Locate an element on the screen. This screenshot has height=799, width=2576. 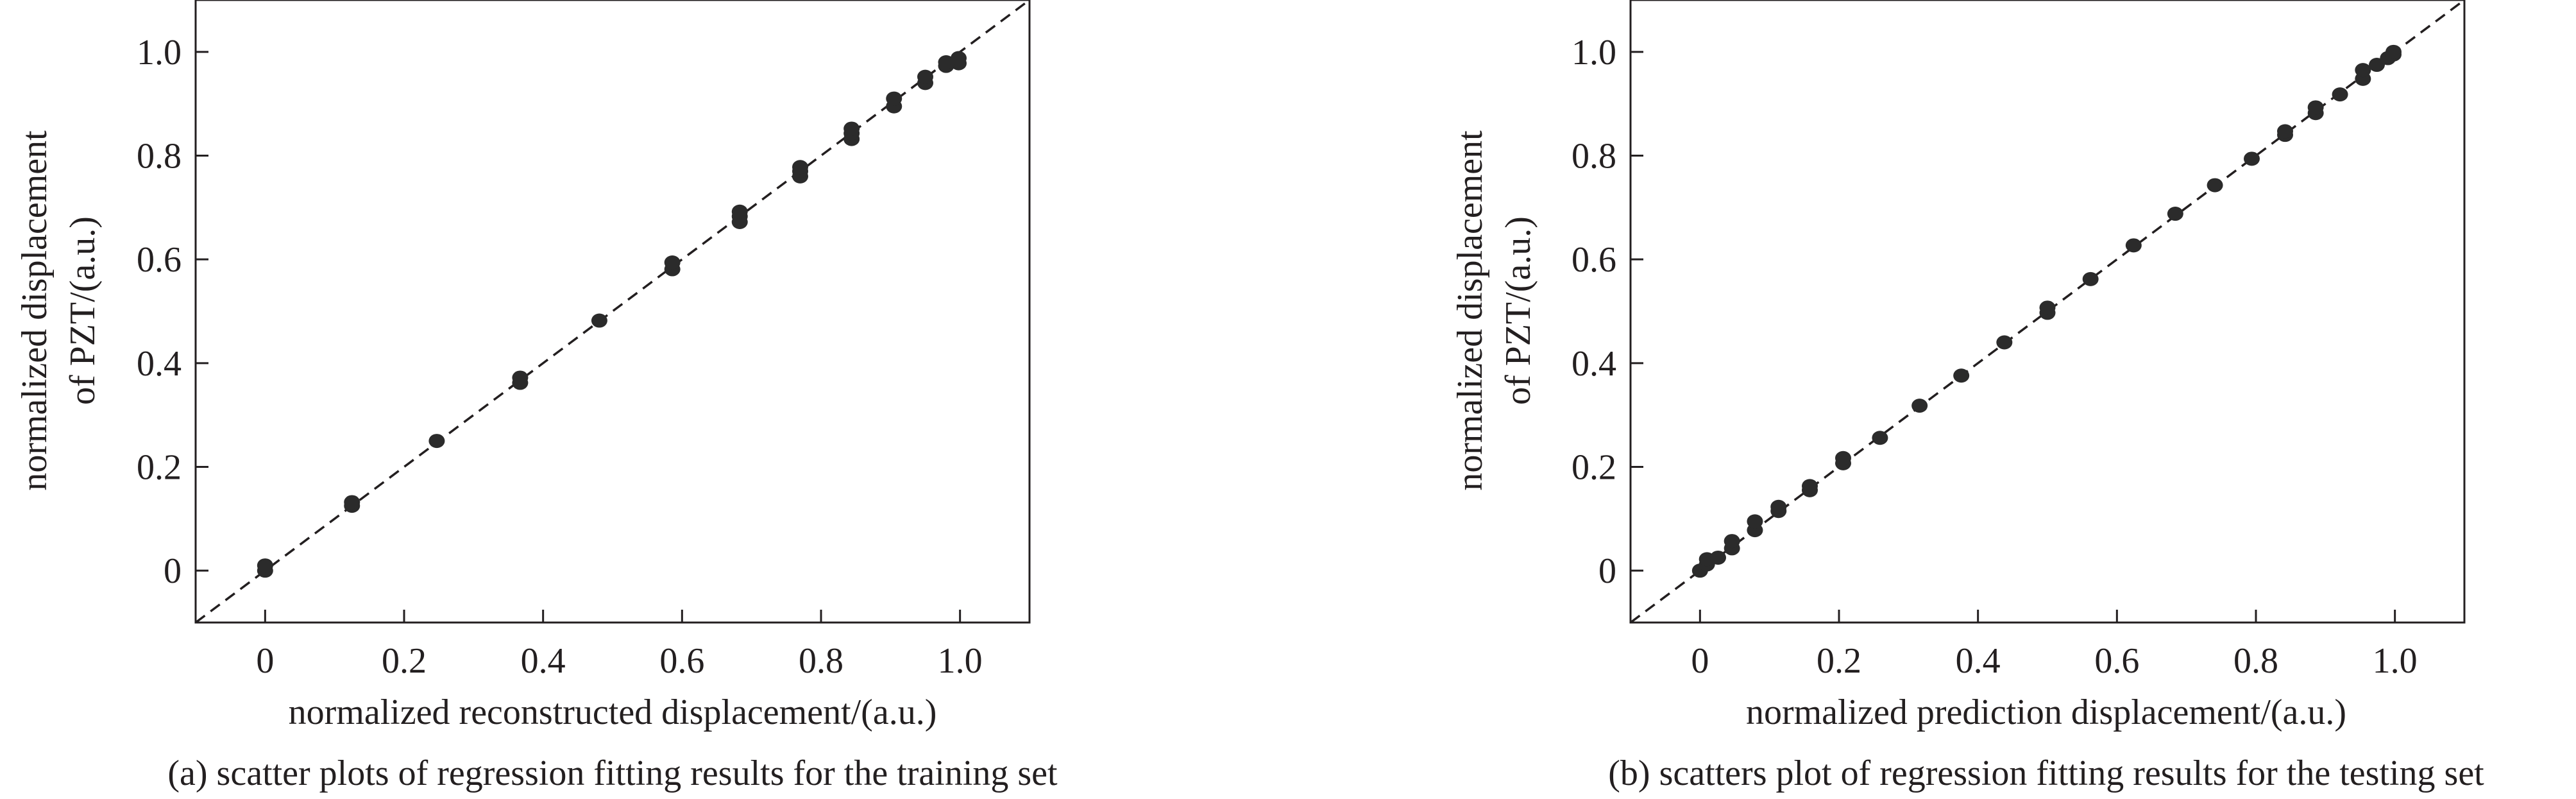
panel-a-y-tick-label: 0.2 is located at coordinates (159, 468).